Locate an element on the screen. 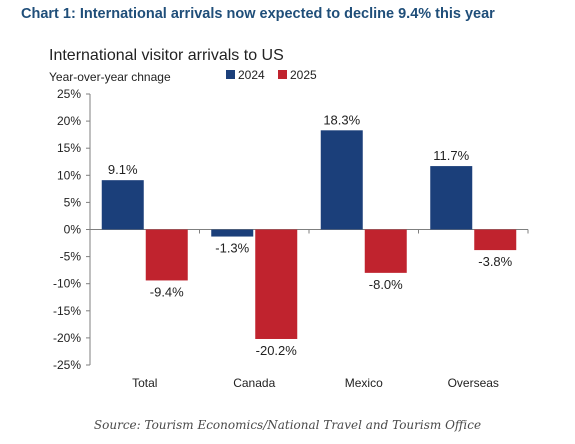 The height and width of the screenshot is (444, 575). y-tick-label: 20% is located at coordinates (69, 121).